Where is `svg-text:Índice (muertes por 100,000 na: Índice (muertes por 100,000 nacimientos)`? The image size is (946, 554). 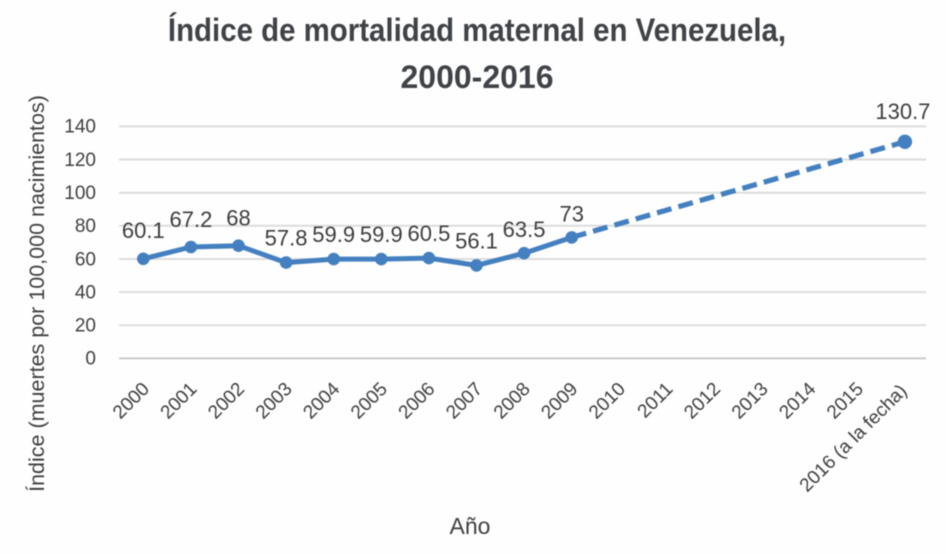
svg-text:Índice (muertes por 100,000 na: Índice (muertes por 100,000 nacimientos) is located at coordinates (36, 293).